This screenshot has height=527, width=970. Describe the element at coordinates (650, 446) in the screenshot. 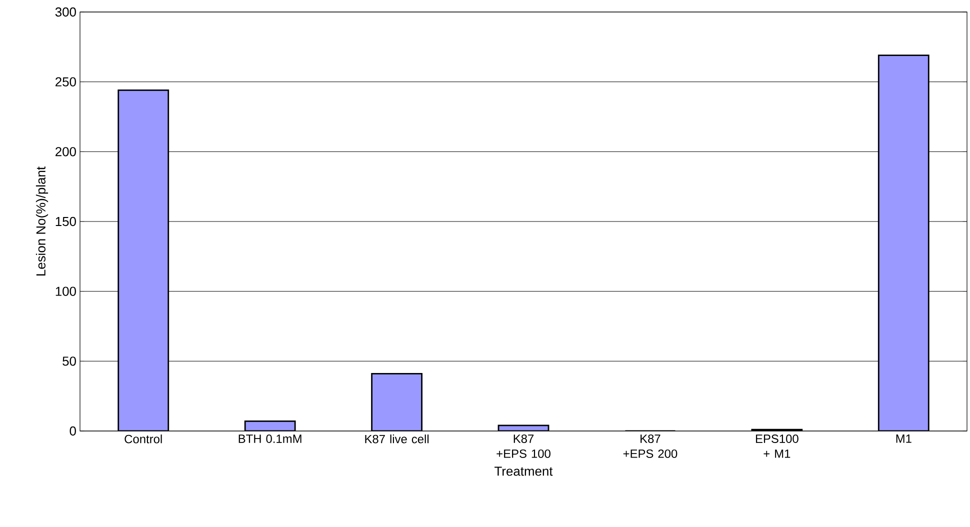

I see `x-tick-label: K87 +EPS 200` at that location.